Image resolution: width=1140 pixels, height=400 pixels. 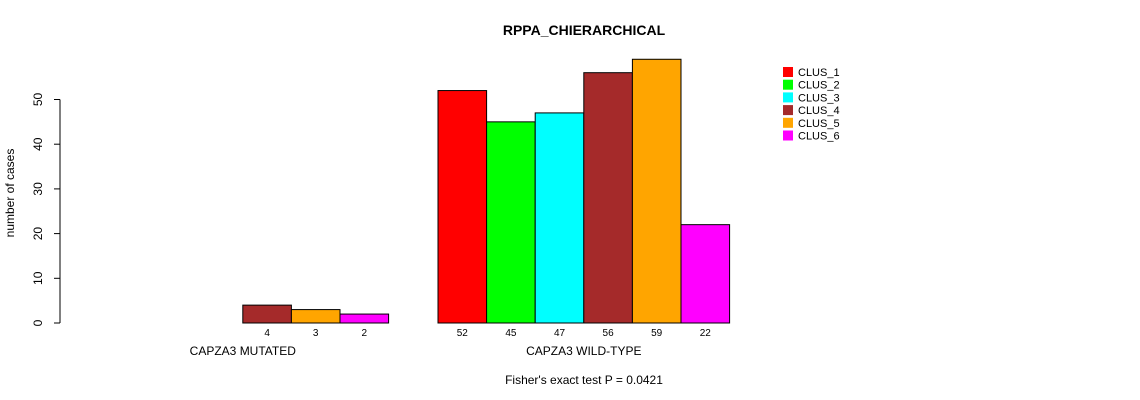 What do you see at coordinates (584, 380) in the screenshot?
I see `fisher-test-footnote: Fisher's exact test P = 0.0421` at bounding box center [584, 380].